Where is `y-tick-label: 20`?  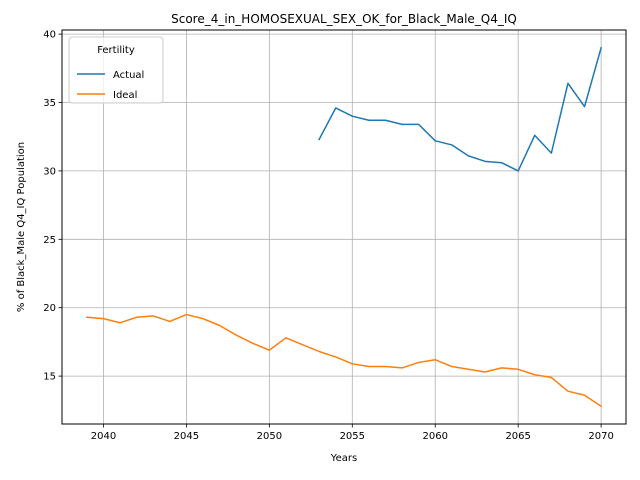 y-tick-label: 20 is located at coordinates (49, 308).